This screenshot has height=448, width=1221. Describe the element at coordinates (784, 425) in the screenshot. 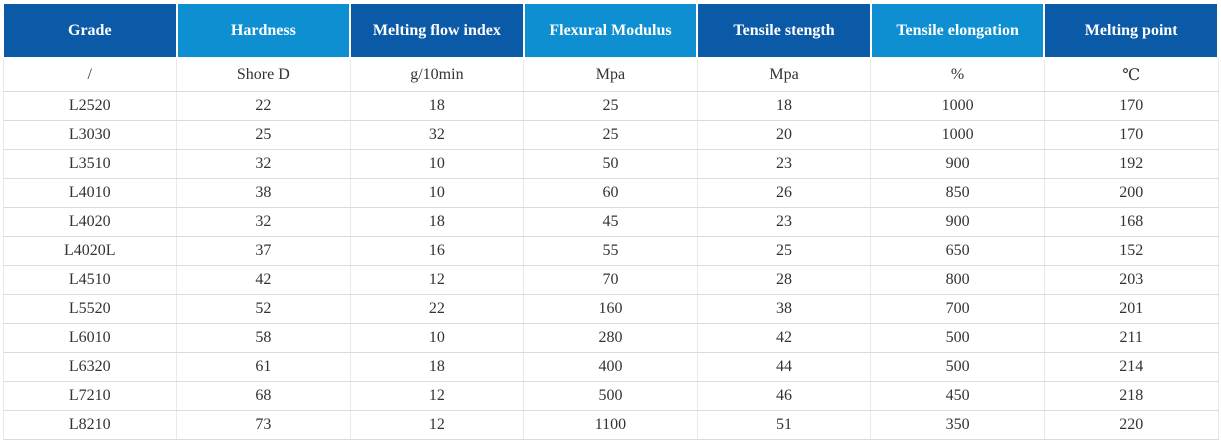

I see `value-cell: 51` at that location.